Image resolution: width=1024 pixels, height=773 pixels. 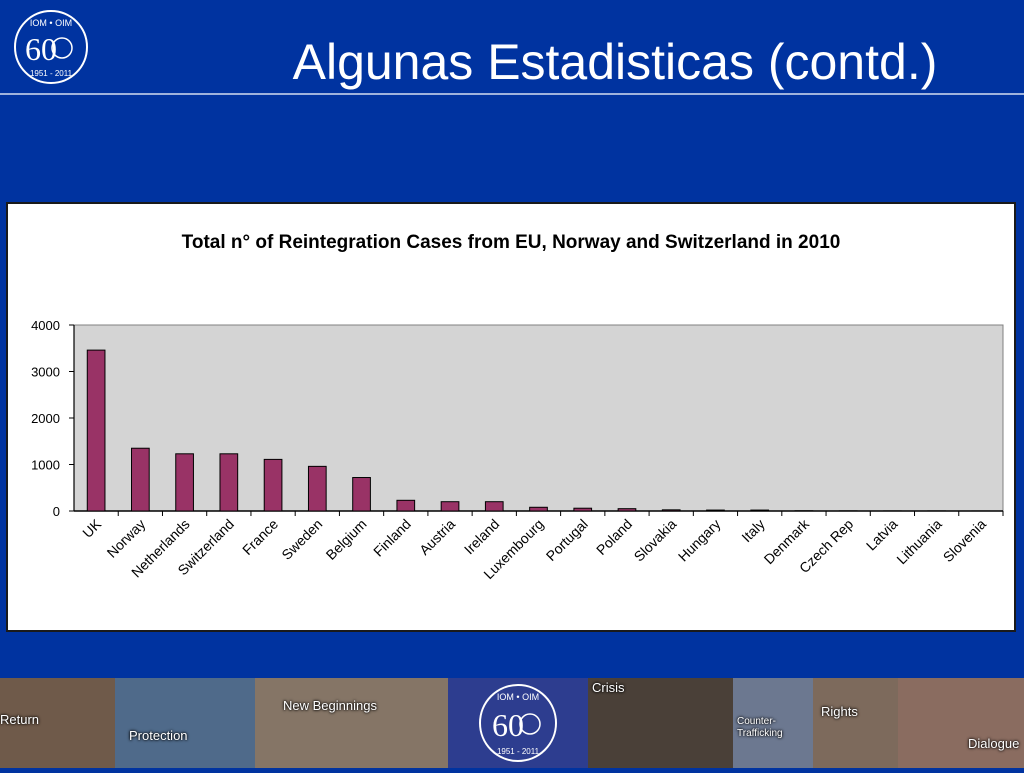 I want to click on footer-iom-logo: IOM • OIM 60 1951 - 2011, so click(x=518, y=723).